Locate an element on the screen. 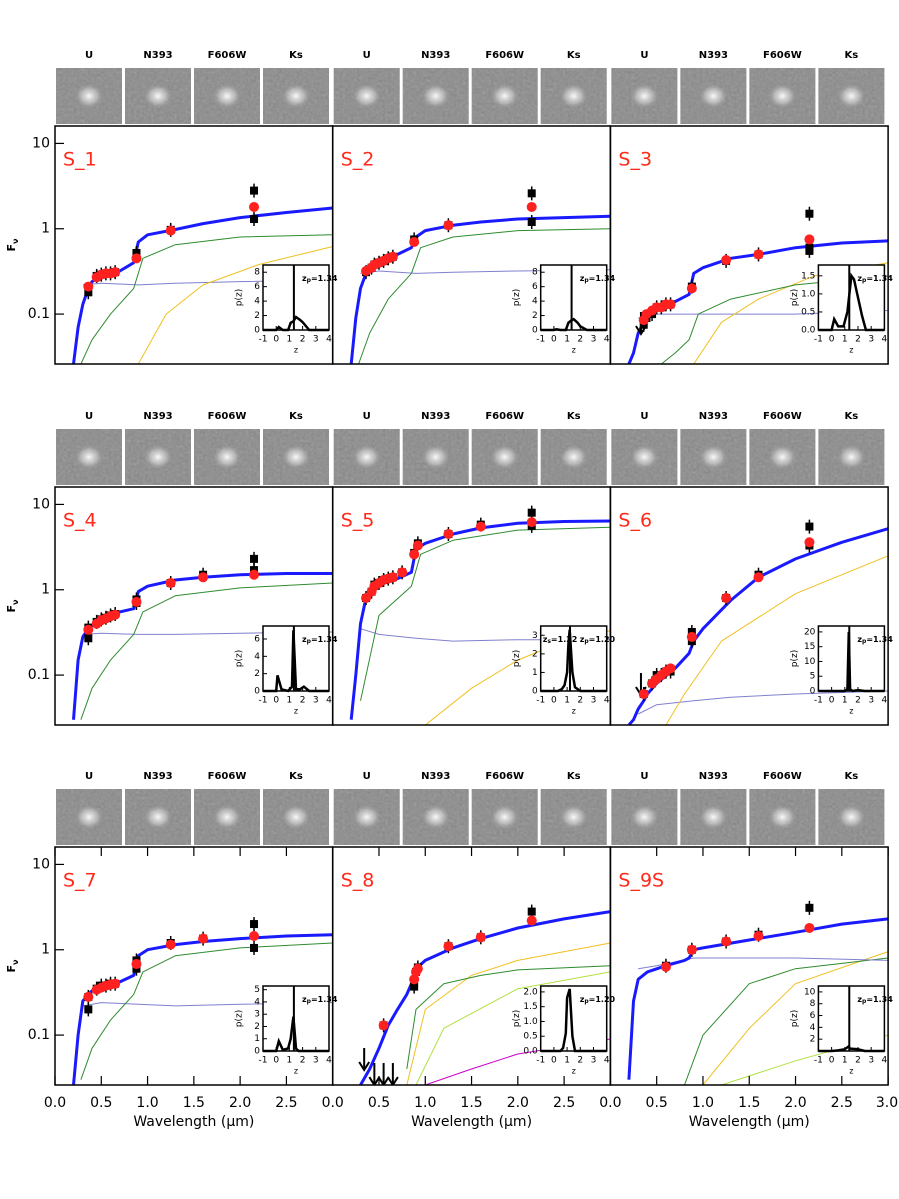  redshift-label: zp=1.34 is located at coordinates (320, 279).